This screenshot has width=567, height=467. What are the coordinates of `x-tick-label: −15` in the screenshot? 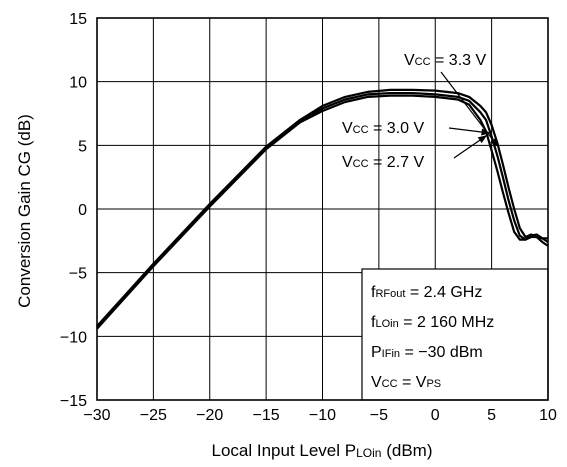 It's located at (266, 415).